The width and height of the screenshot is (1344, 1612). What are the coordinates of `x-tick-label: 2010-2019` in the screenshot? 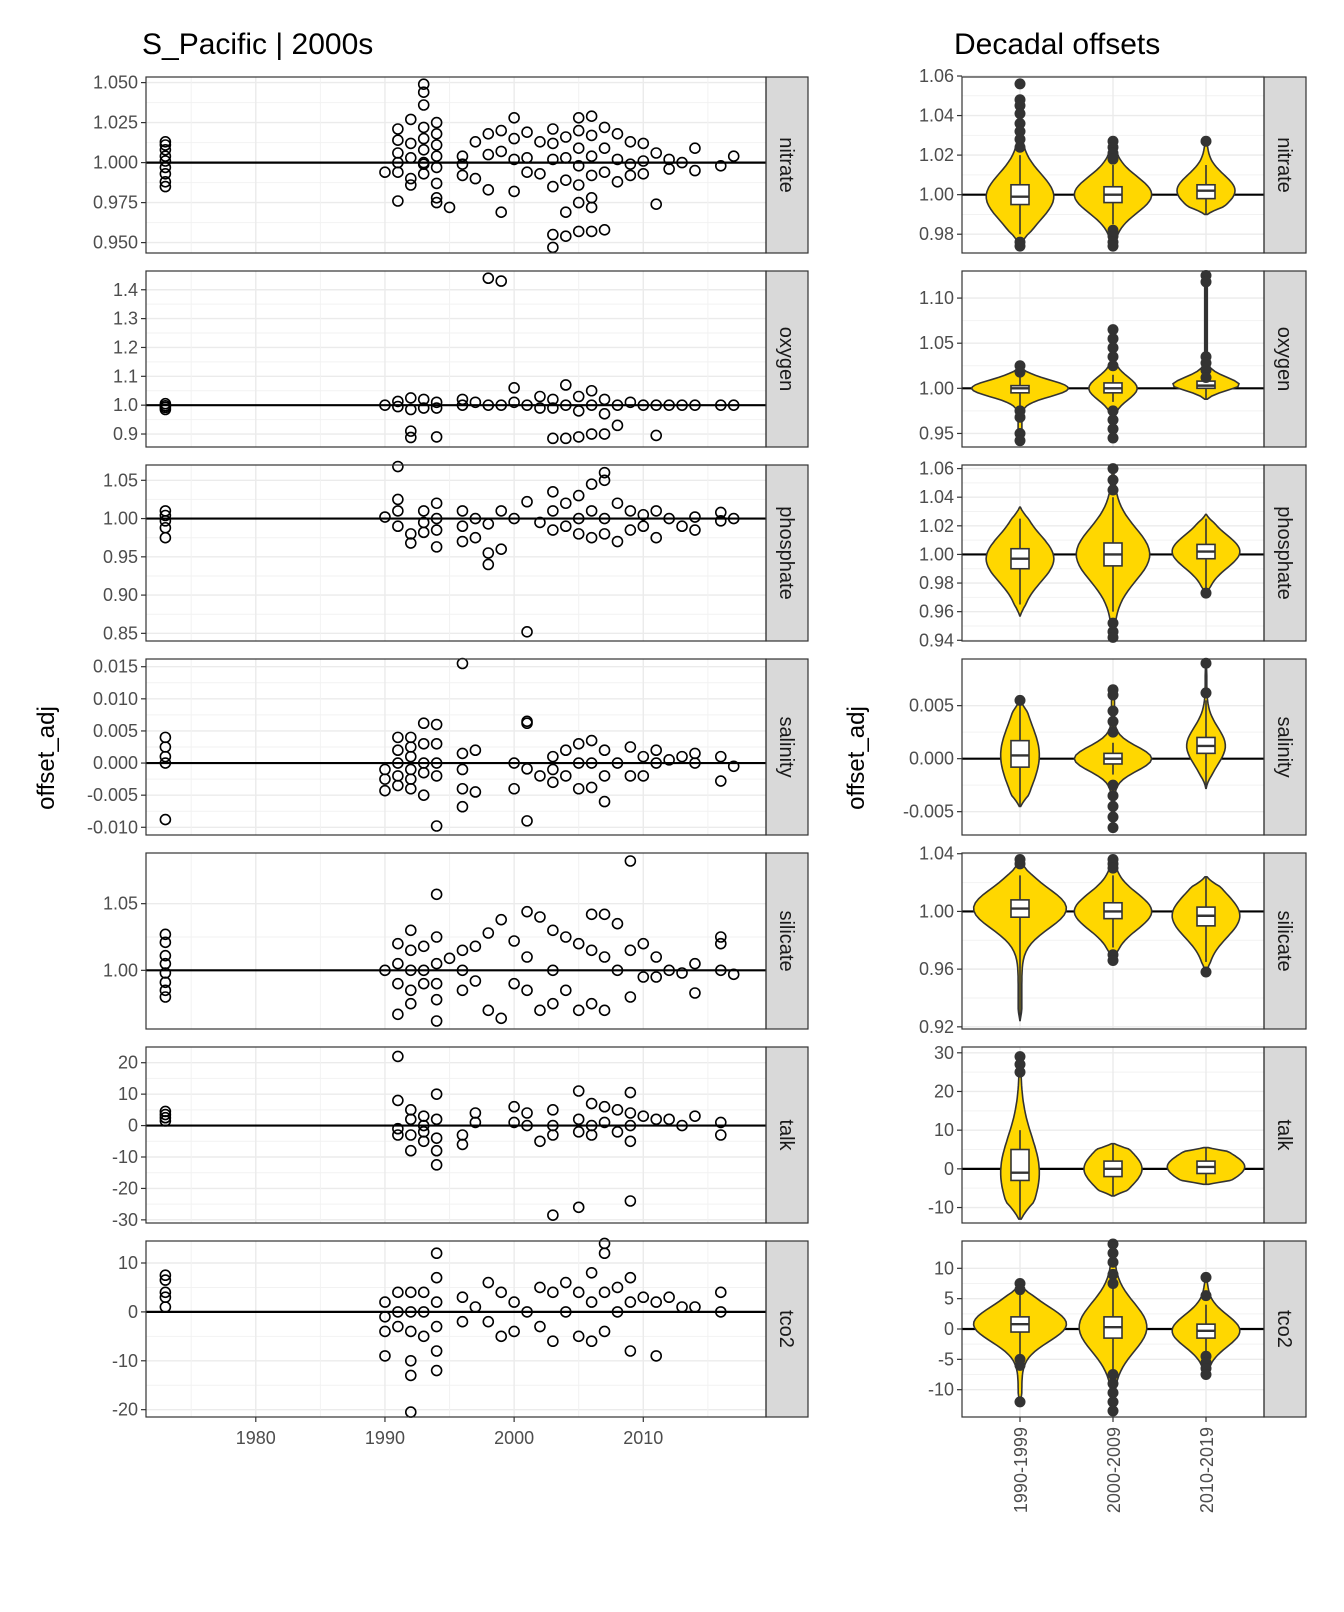 It's located at (1207, 1470).